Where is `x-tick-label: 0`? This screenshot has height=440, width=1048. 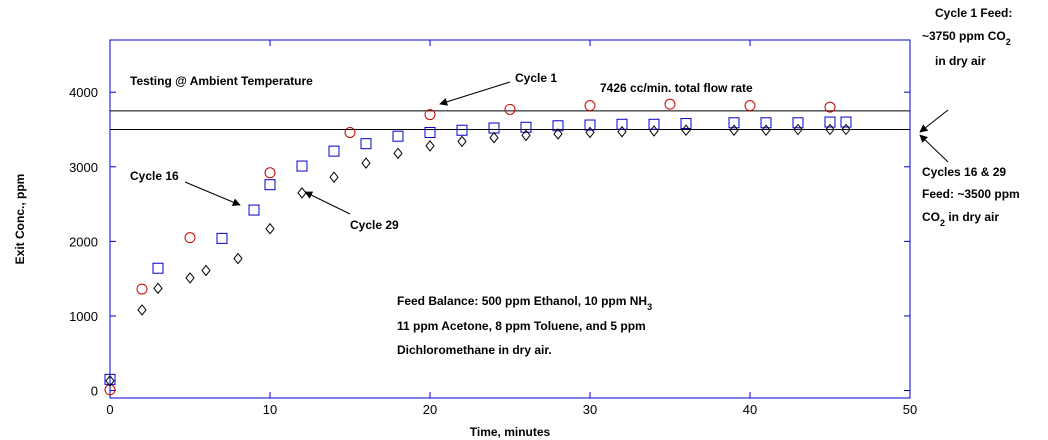 x-tick-label: 0 is located at coordinates (109, 409).